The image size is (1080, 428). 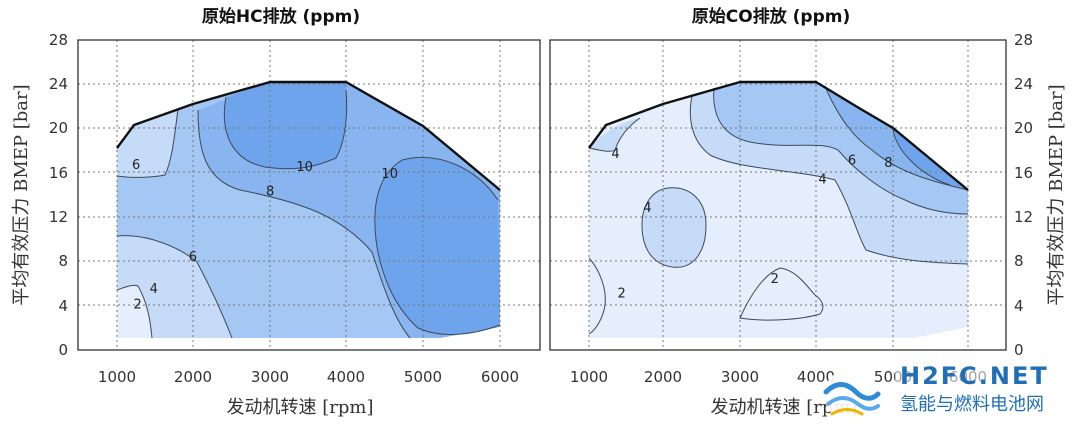 I want to click on x-tick-label: 6000, so click(x=500, y=377).